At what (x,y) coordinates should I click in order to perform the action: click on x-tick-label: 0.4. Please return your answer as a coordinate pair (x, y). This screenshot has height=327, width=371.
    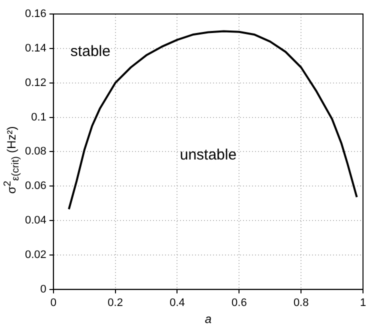
    Looking at the image, I should click on (177, 303).